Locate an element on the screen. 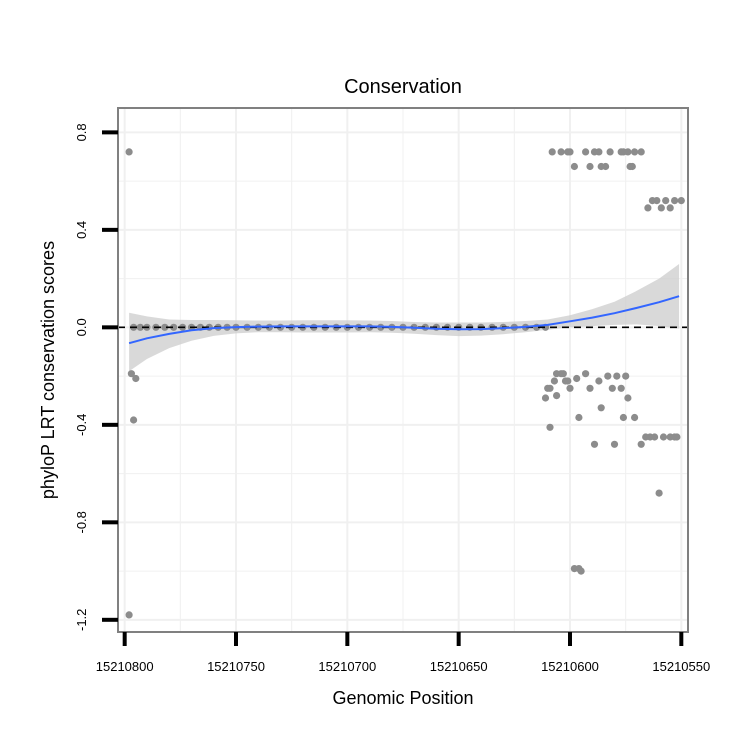  y-tick-label: 0.0 is located at coordinates (81, 327).